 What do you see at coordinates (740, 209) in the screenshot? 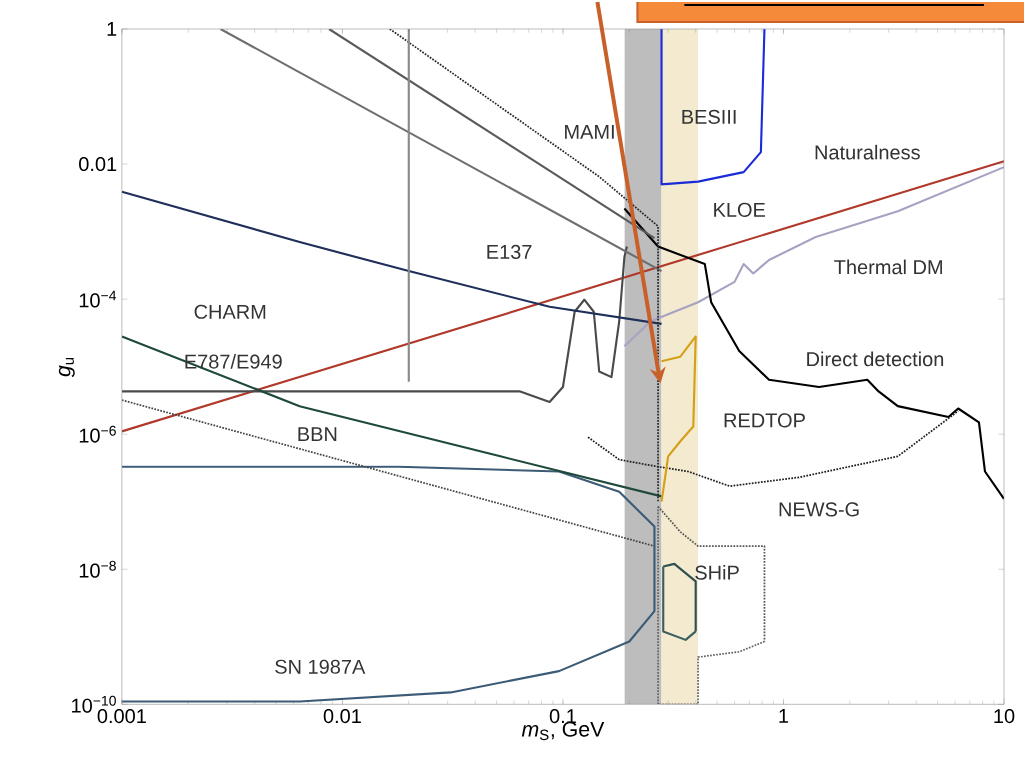
I see `annotation: KLOE` at bounding box center [740, 209].